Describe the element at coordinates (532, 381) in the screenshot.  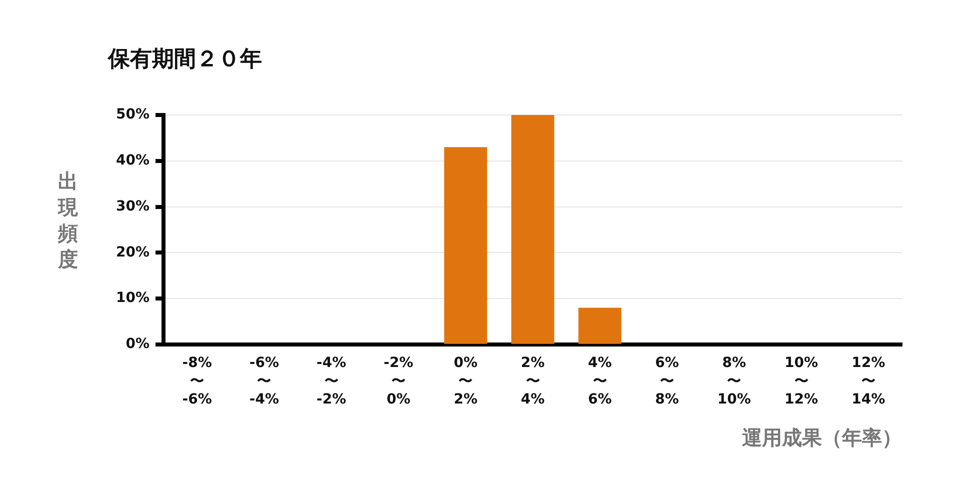
I see `x-tick-label: 2% 〜 4%` at that location.